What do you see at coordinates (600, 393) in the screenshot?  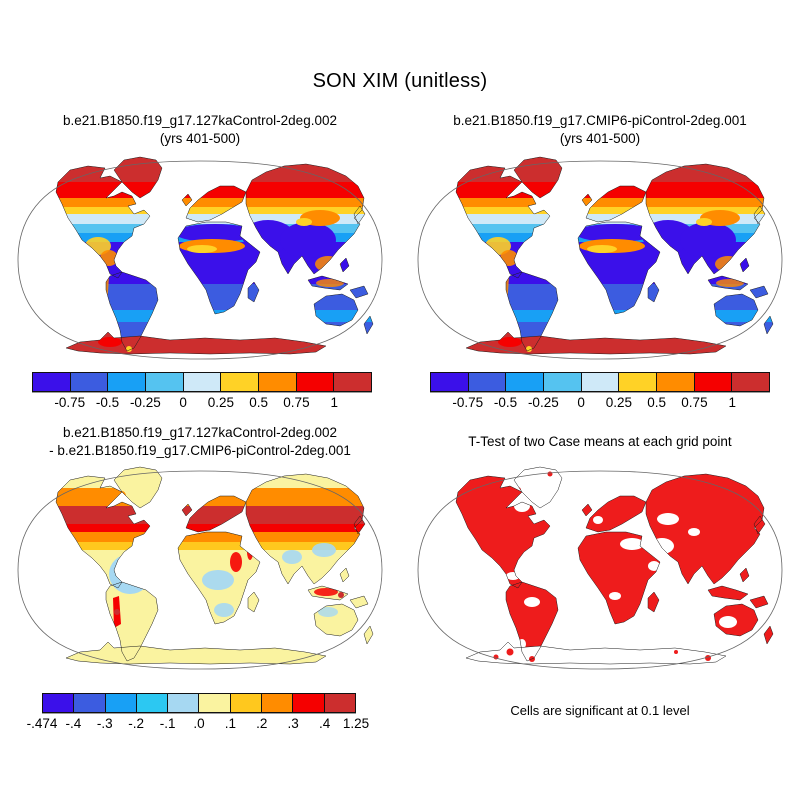 I see `colorbar-case2: -0.75 -0.5 -0.25 0 0.25 0.5 0.75 1` at bounding box center [600, 393].